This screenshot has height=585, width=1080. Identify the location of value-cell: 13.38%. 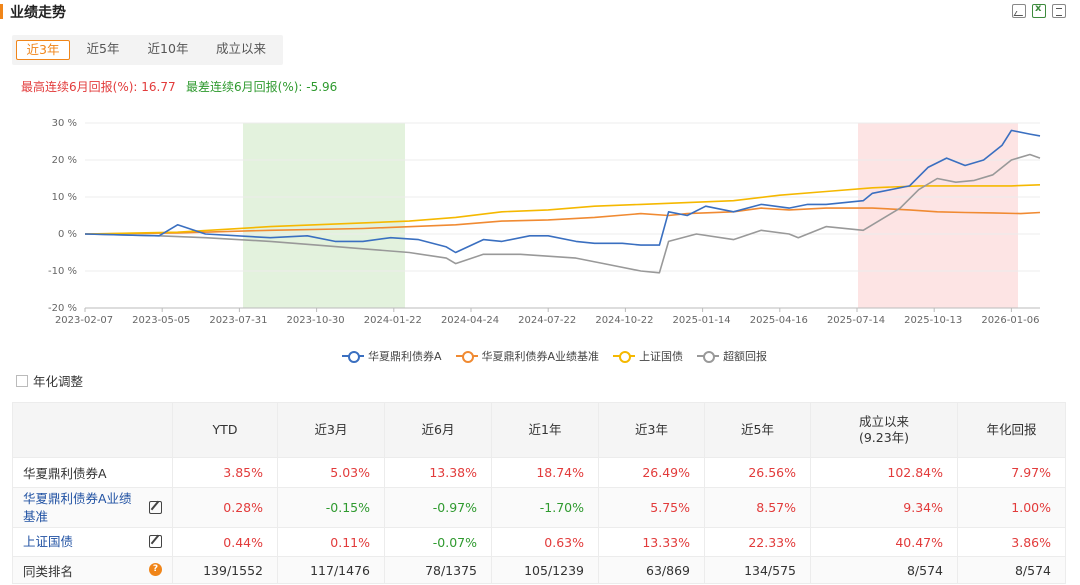
(438, 472).